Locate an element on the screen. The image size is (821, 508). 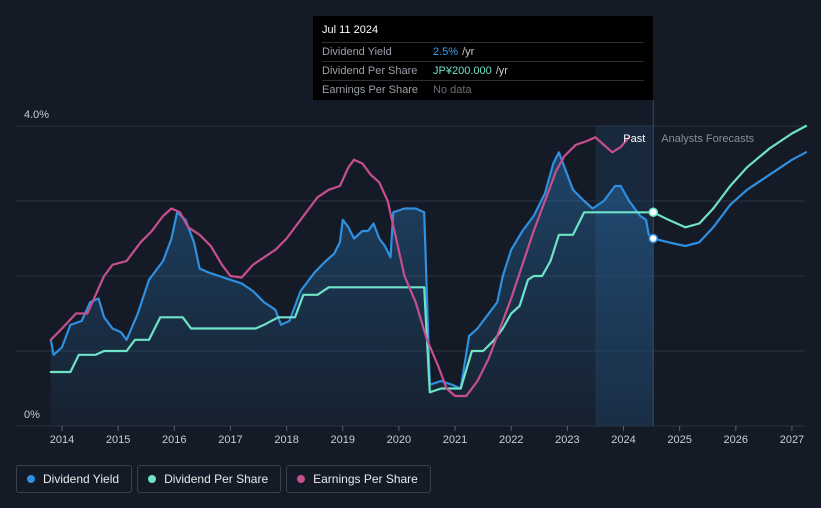
x-tick-label: 2023 is located at coordinates (567, 440).